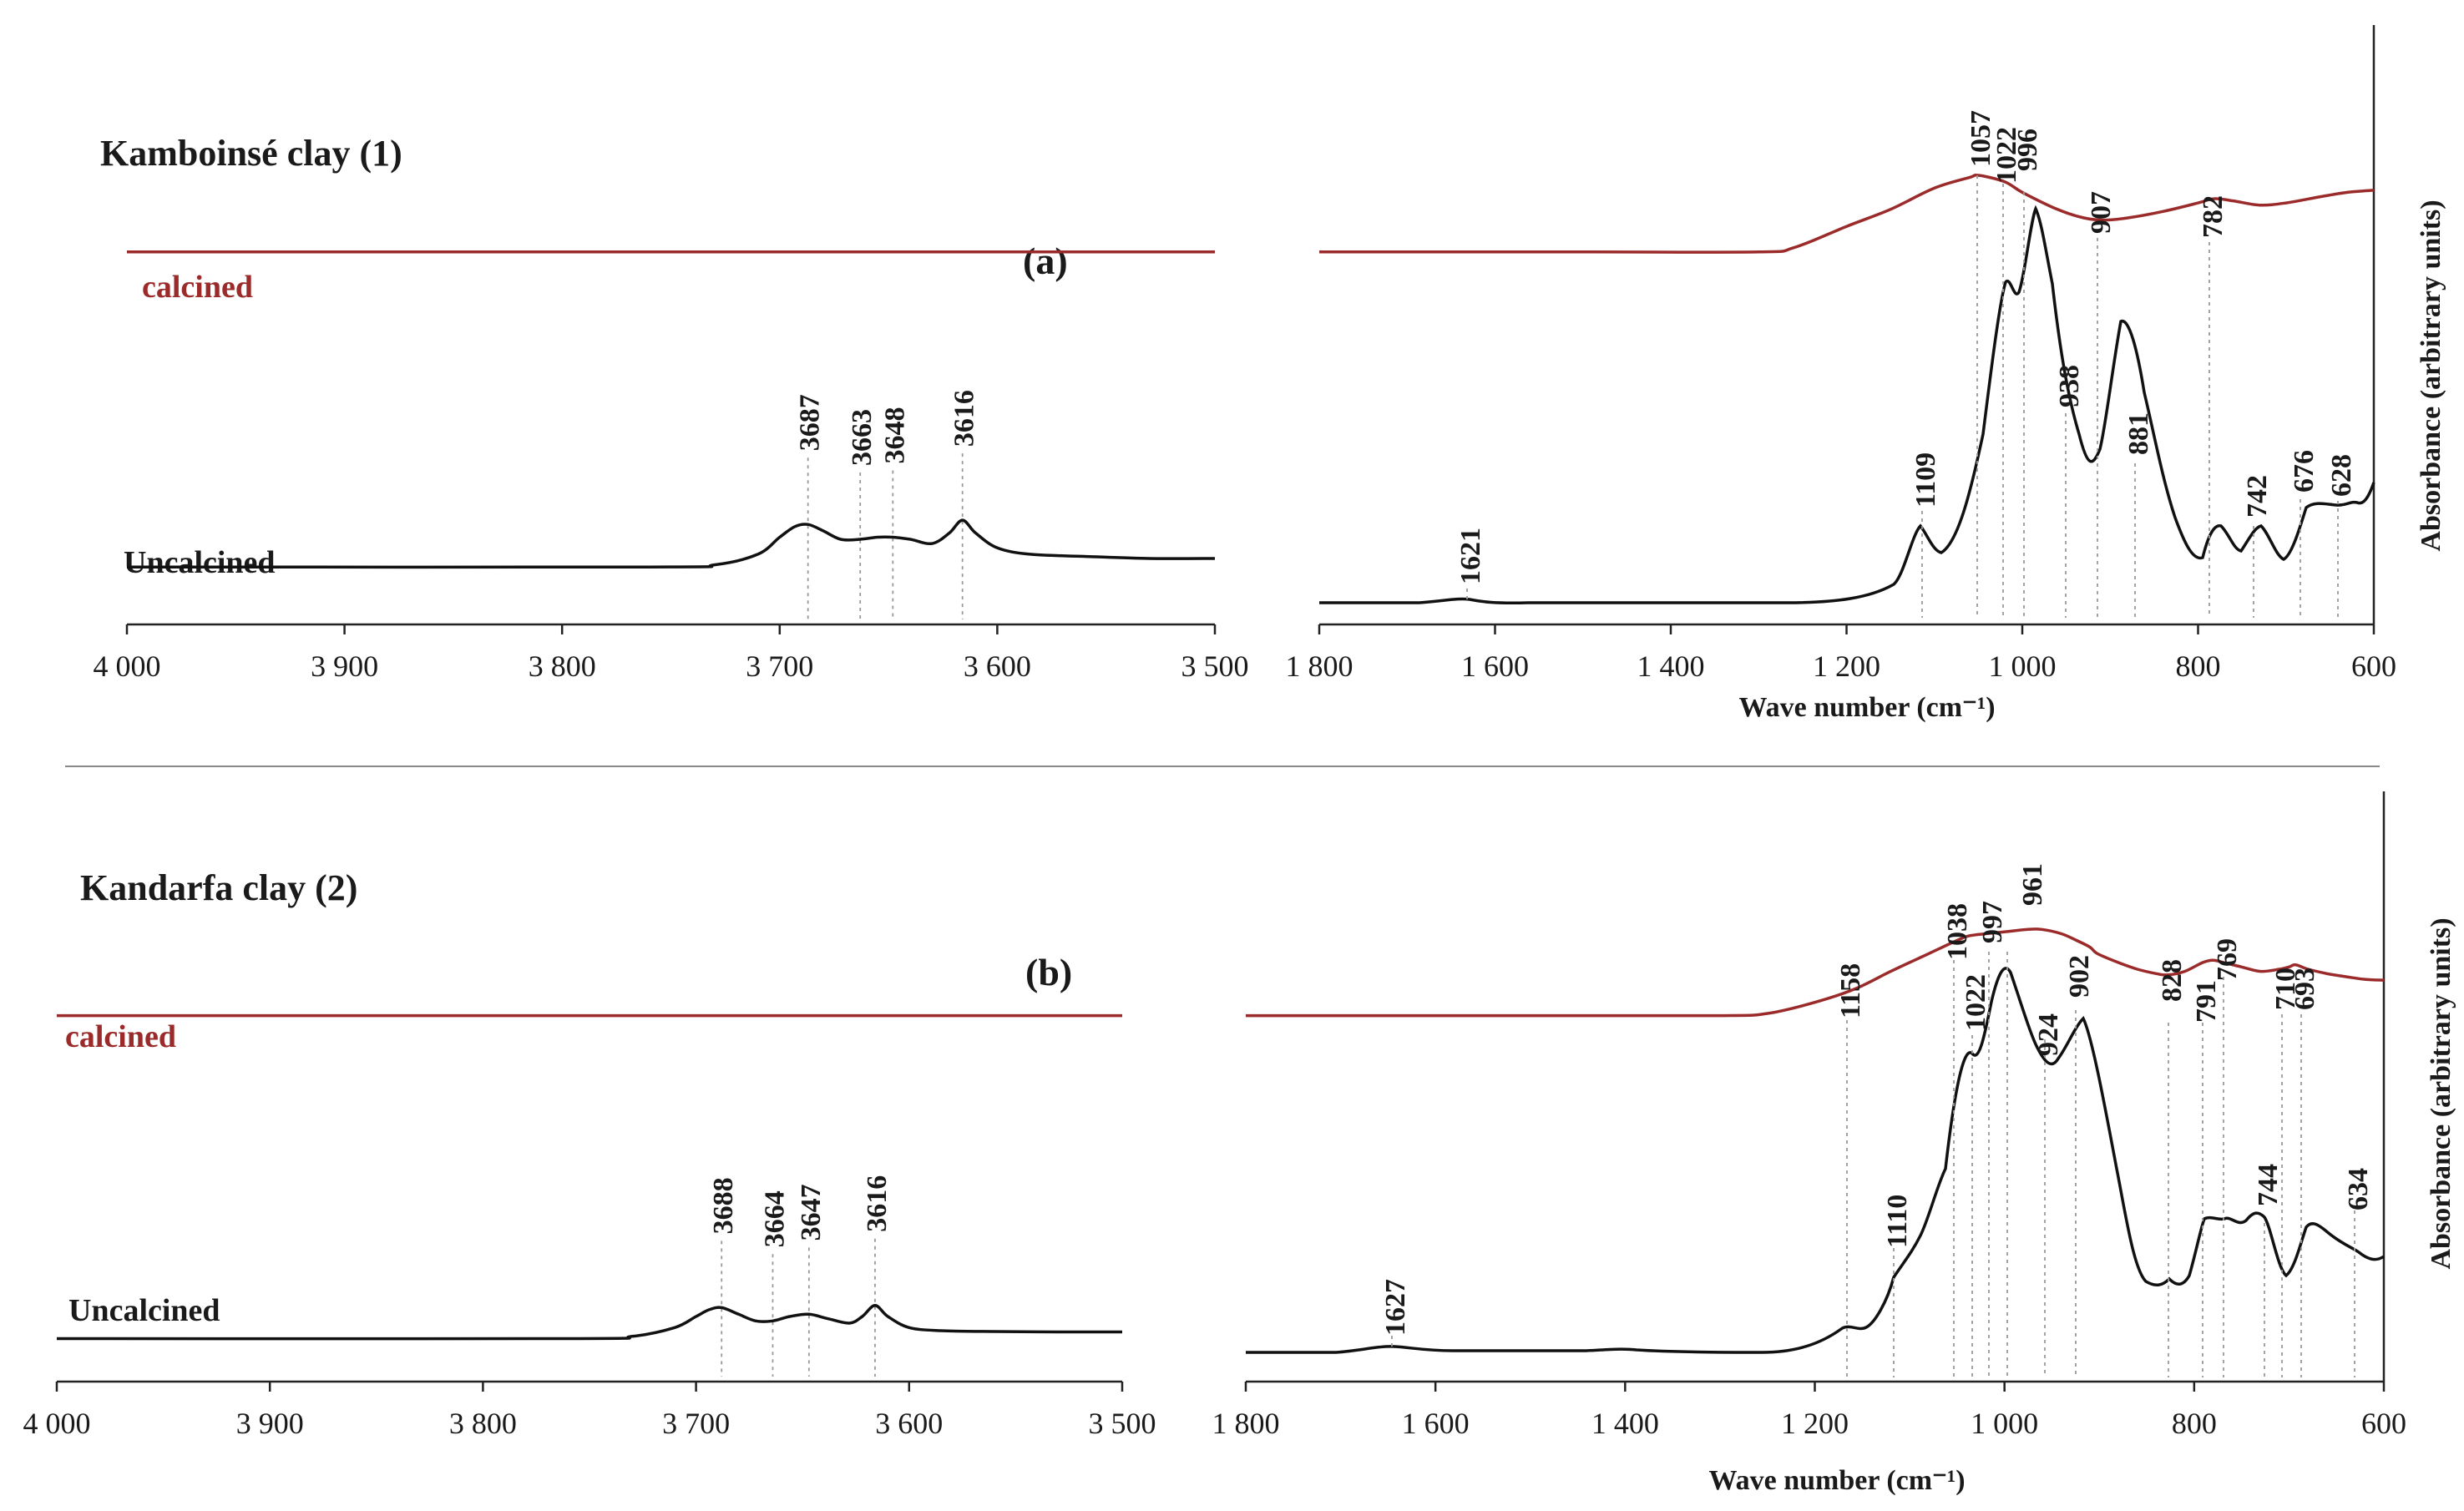 The width and height of the screenshot is (2464, 1511). What do you see at coordinates (120, 1036) in the screenshot?
I see `panel-b-calcined-label: calcined` at bounding box center [120, 1036].